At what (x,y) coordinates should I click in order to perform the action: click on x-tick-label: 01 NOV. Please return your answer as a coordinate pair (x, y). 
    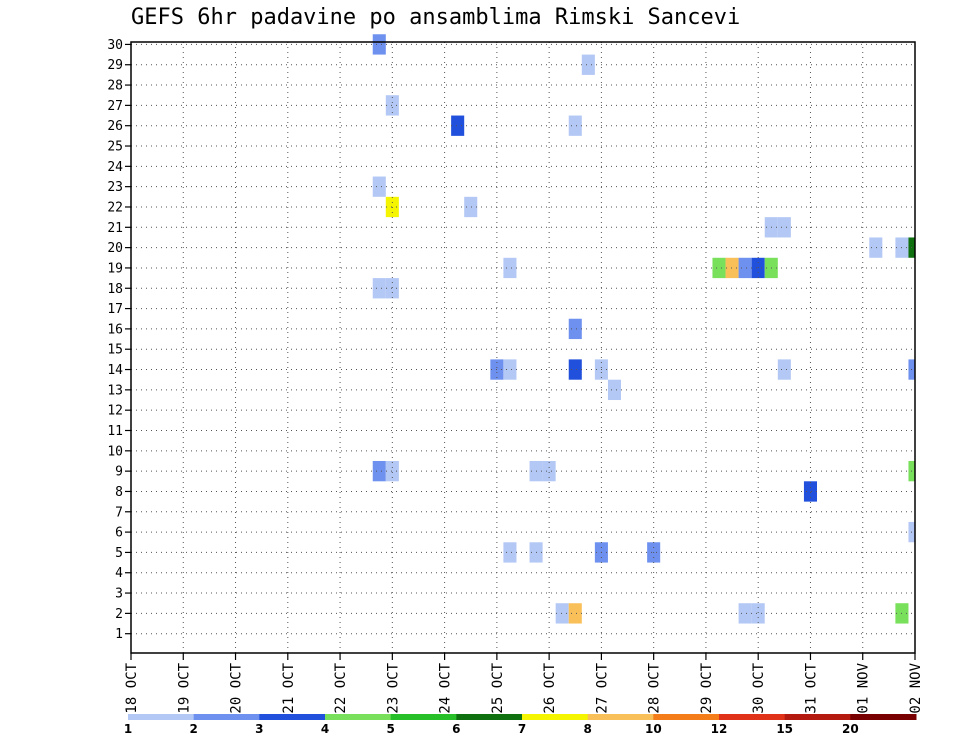
    Looking at the image, I should click on (864, 687).